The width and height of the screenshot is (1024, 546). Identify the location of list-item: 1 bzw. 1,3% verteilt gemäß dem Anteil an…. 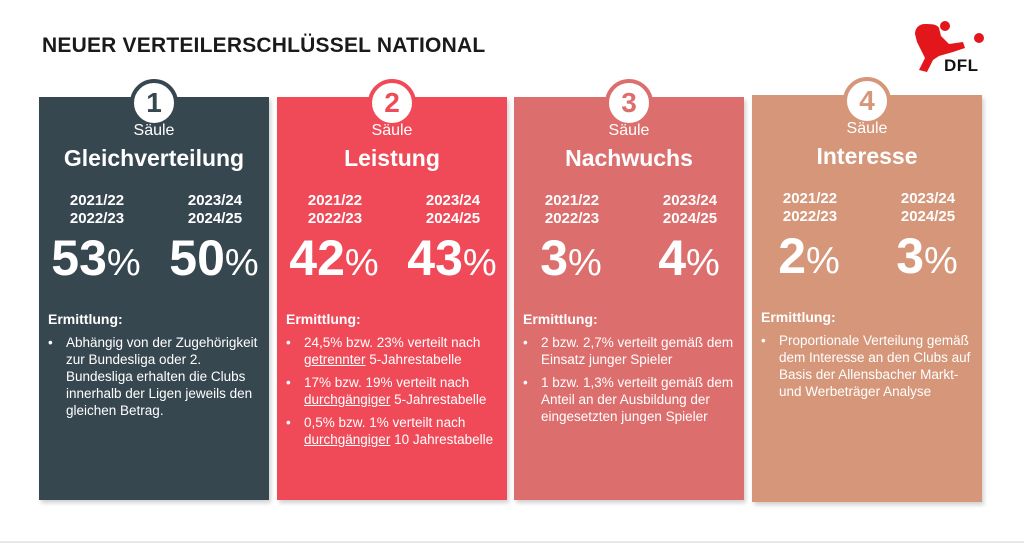
(631, 399).